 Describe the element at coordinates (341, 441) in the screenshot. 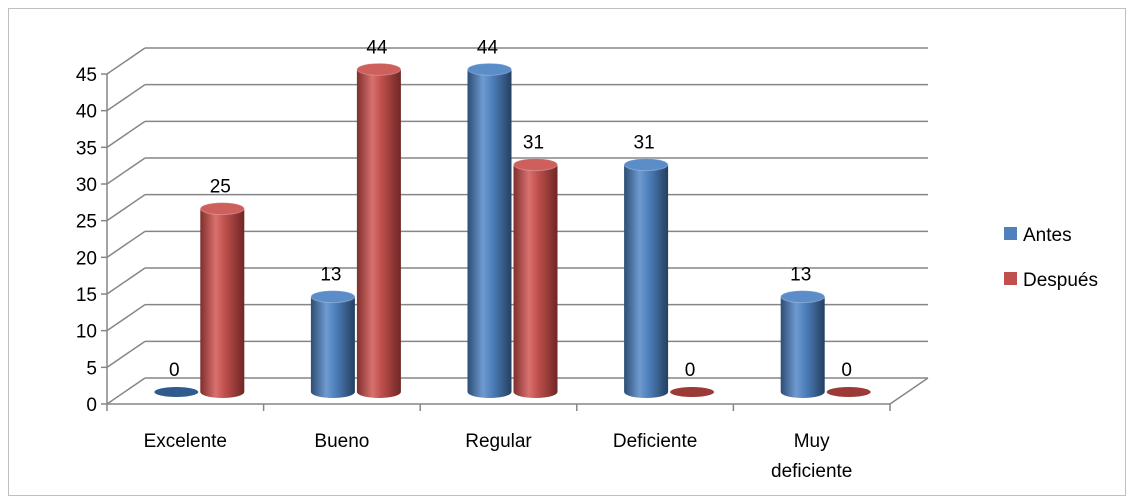

I see `x-tick-label: Bueno` at that location.